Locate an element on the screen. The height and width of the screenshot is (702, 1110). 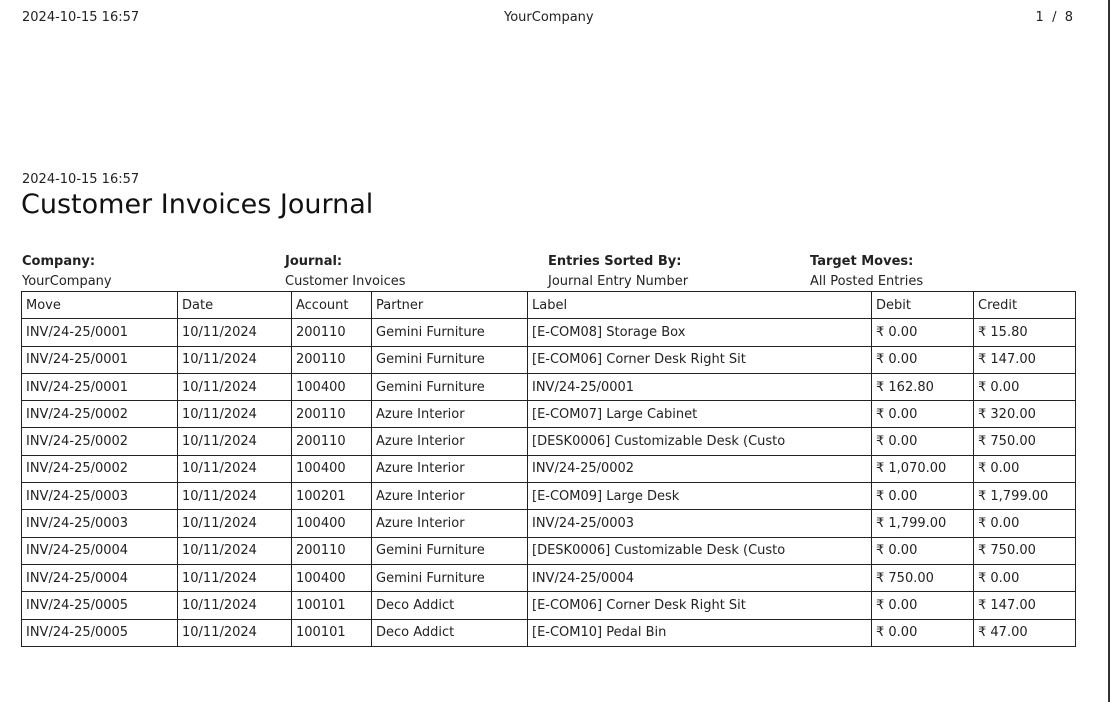
column-header-date: Date is located at coordinates (234, 305).